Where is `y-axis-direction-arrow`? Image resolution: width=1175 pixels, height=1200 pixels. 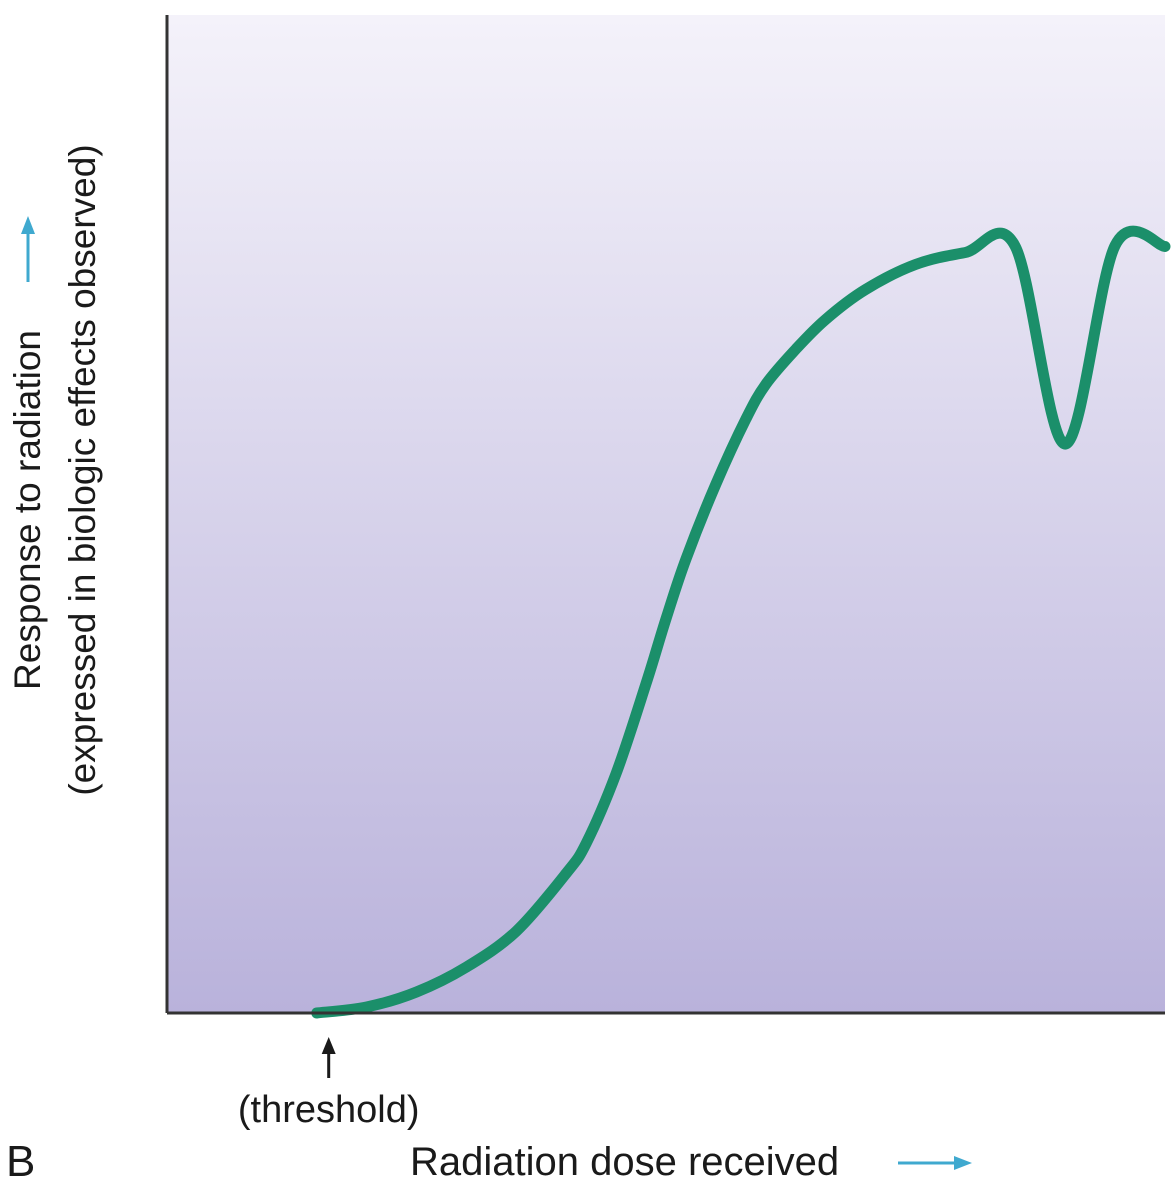
y-axis-direction-arrow is located at coordinates (28, 249).